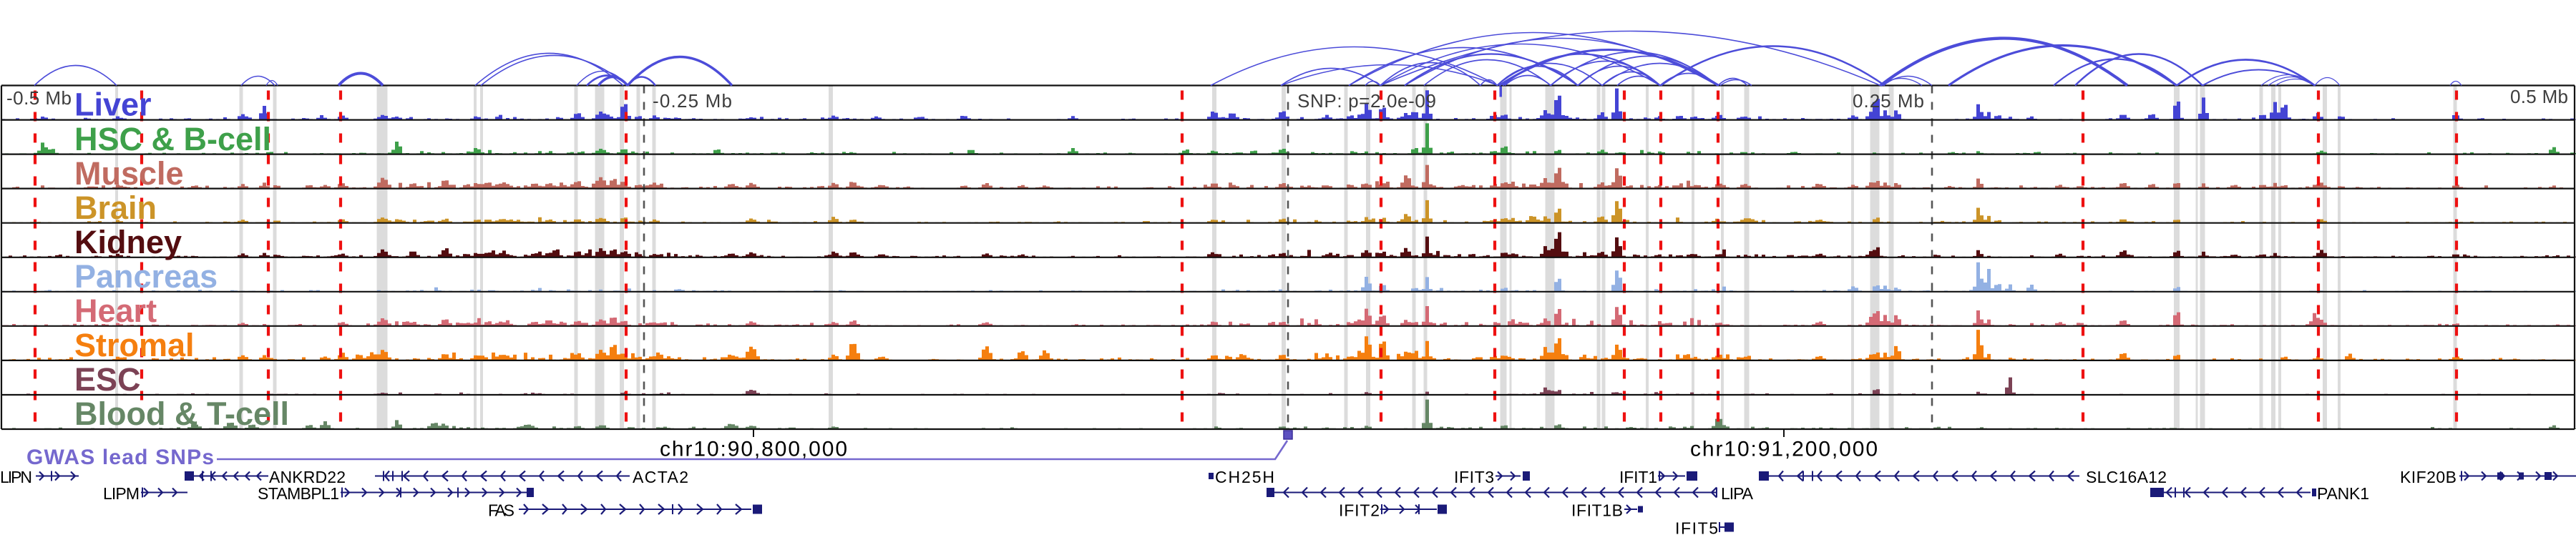  I want to click on svg-text: ACTA2, so click(660, 477).